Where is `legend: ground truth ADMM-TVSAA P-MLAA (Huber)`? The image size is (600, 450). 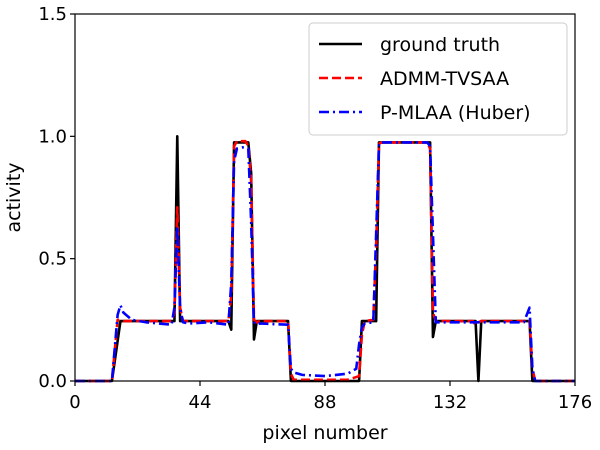
legend: ground truth ADMM-TVSAA P-MLAA (Huber) is located at coordinates (438, 79).